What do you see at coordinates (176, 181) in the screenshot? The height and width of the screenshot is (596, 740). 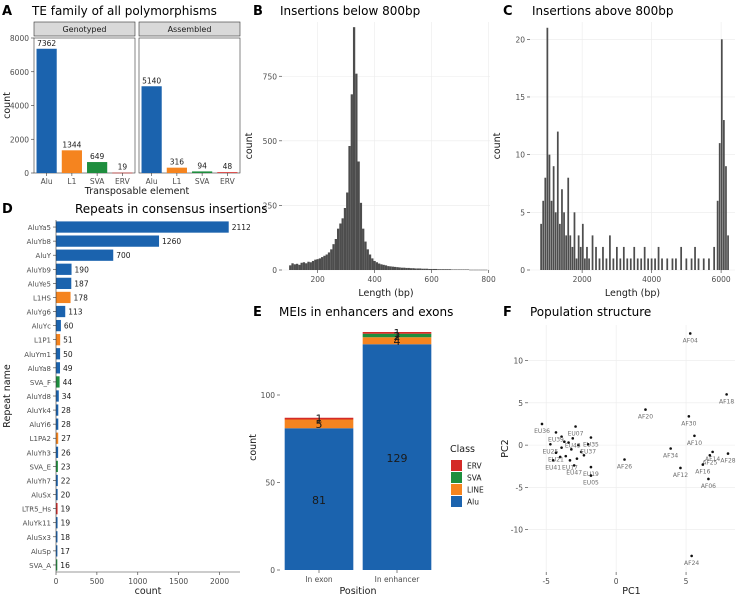 I see `x-tick-label: L1` at bounding box center [176, 181].